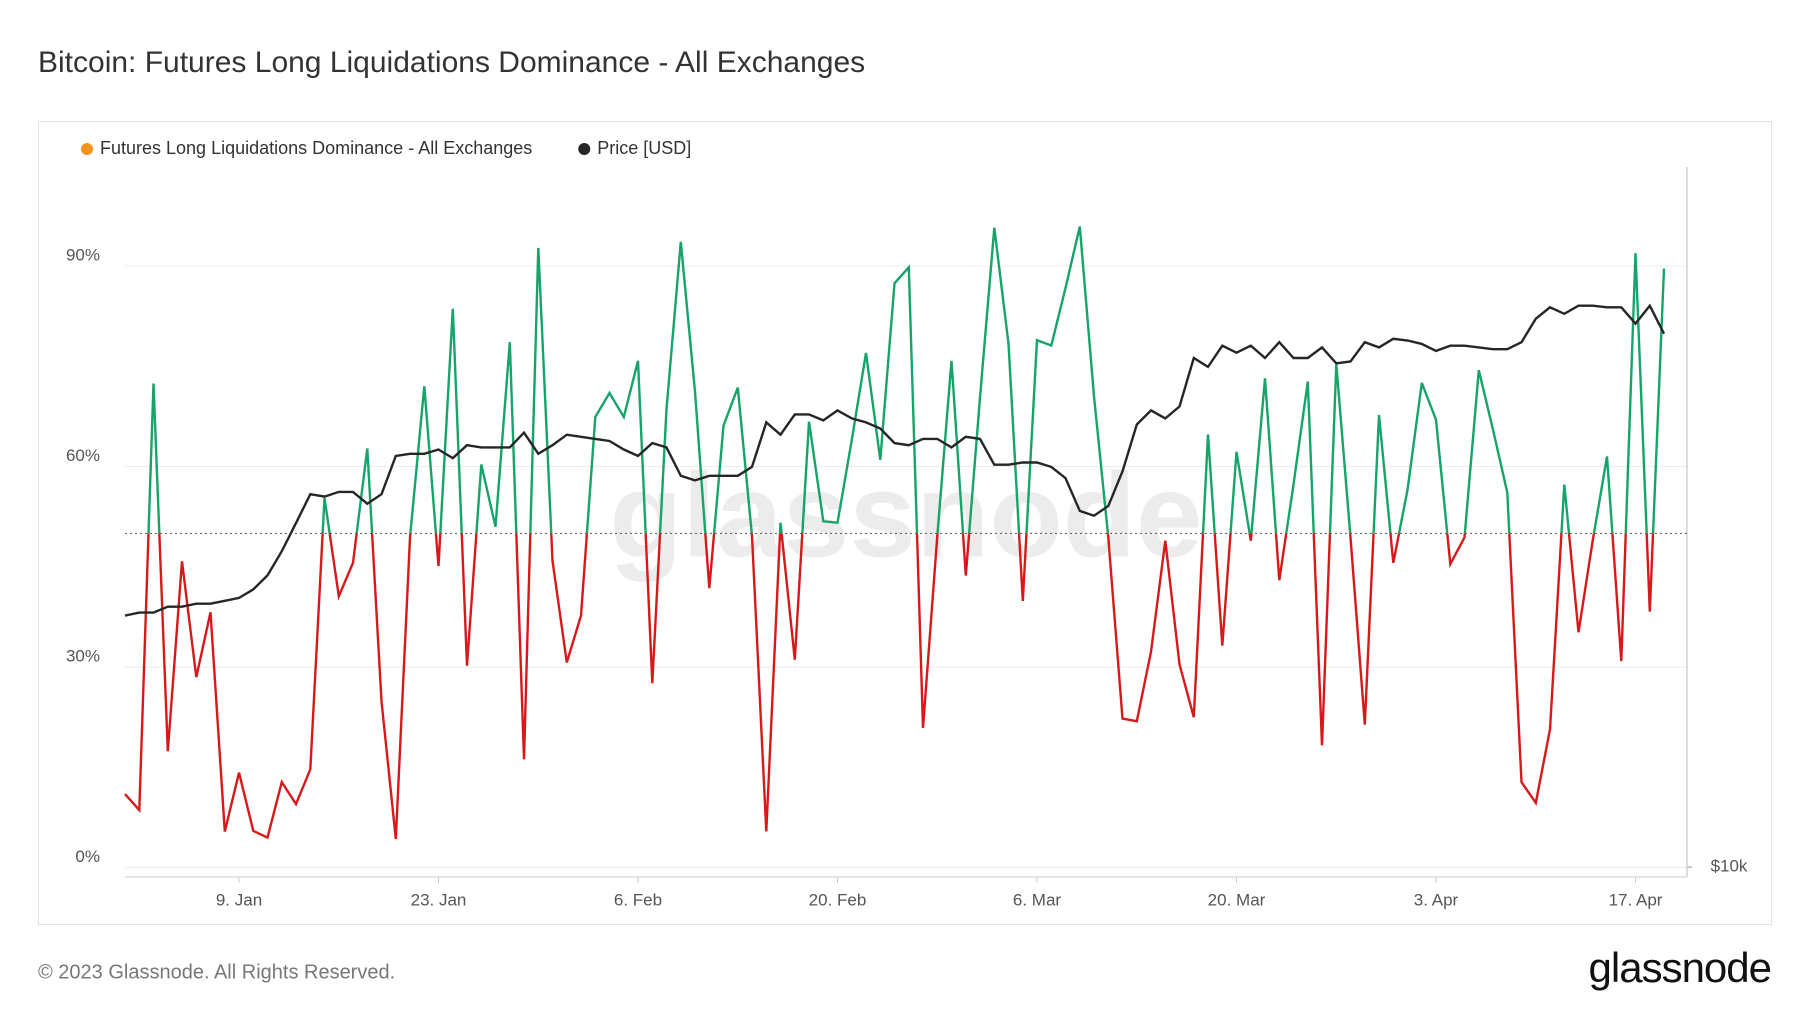 The image size is (1800, 1013). Describe the element at coordinates (638, 899) in the screenshot. I see `x-tick-label: 6. Feb` at that location.